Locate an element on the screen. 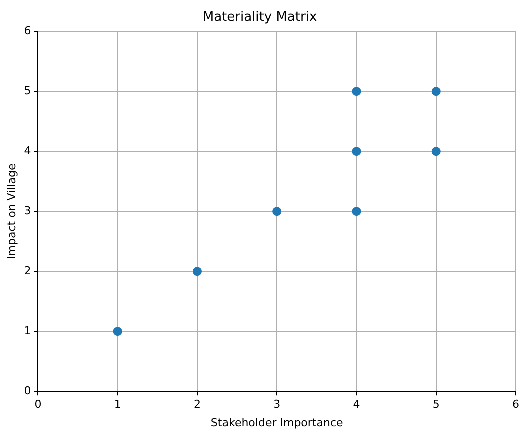 The height and width of the screenshot is (436, 530). y-tick-label: 1 is located at coordinates (28, 331).